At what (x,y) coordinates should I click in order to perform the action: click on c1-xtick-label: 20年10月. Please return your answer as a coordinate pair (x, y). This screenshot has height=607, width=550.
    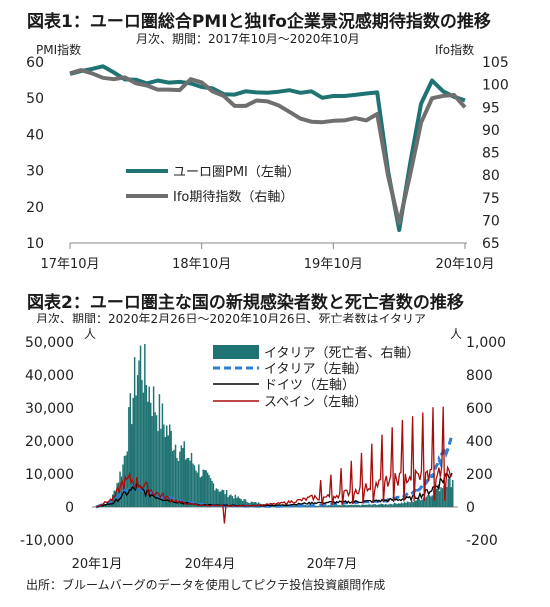
    Looking at the image, I should click on (464, 264).